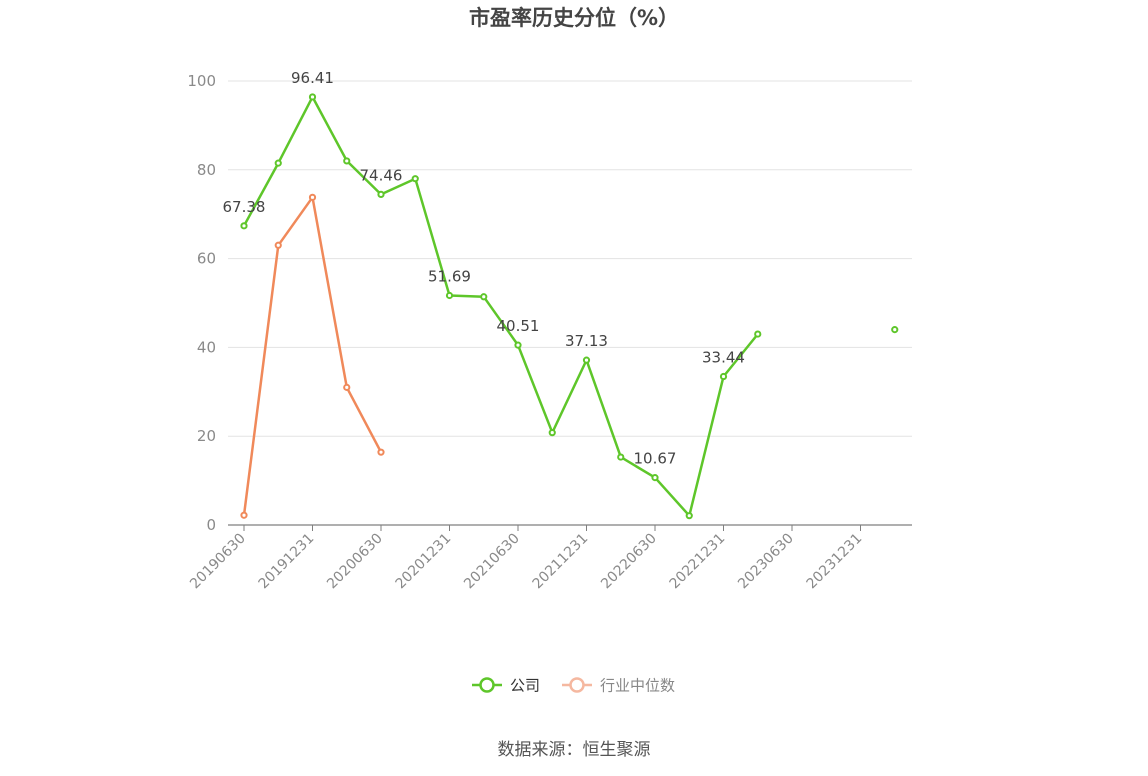 The height and width of the screenshot is (776, 1148). What do you see at coordinates (312, 78) in the screenshot?
I see `data-label: 96.41` at bounding box center [312, 78].